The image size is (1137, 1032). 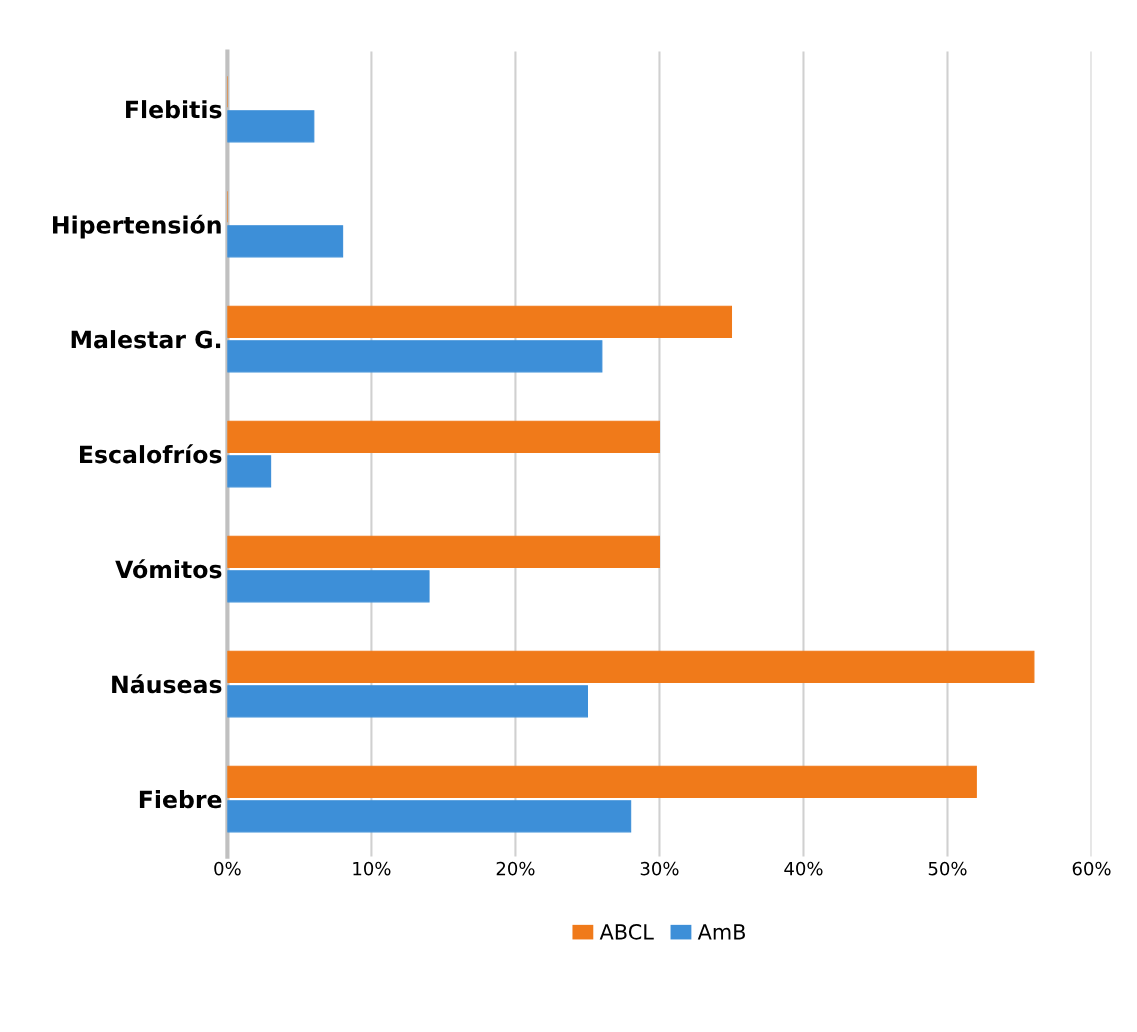 What do you see at coordinates (180, 799) in the screenshot?
I see `y-tick-label: Fiebre` at bounding box center [180, 799].